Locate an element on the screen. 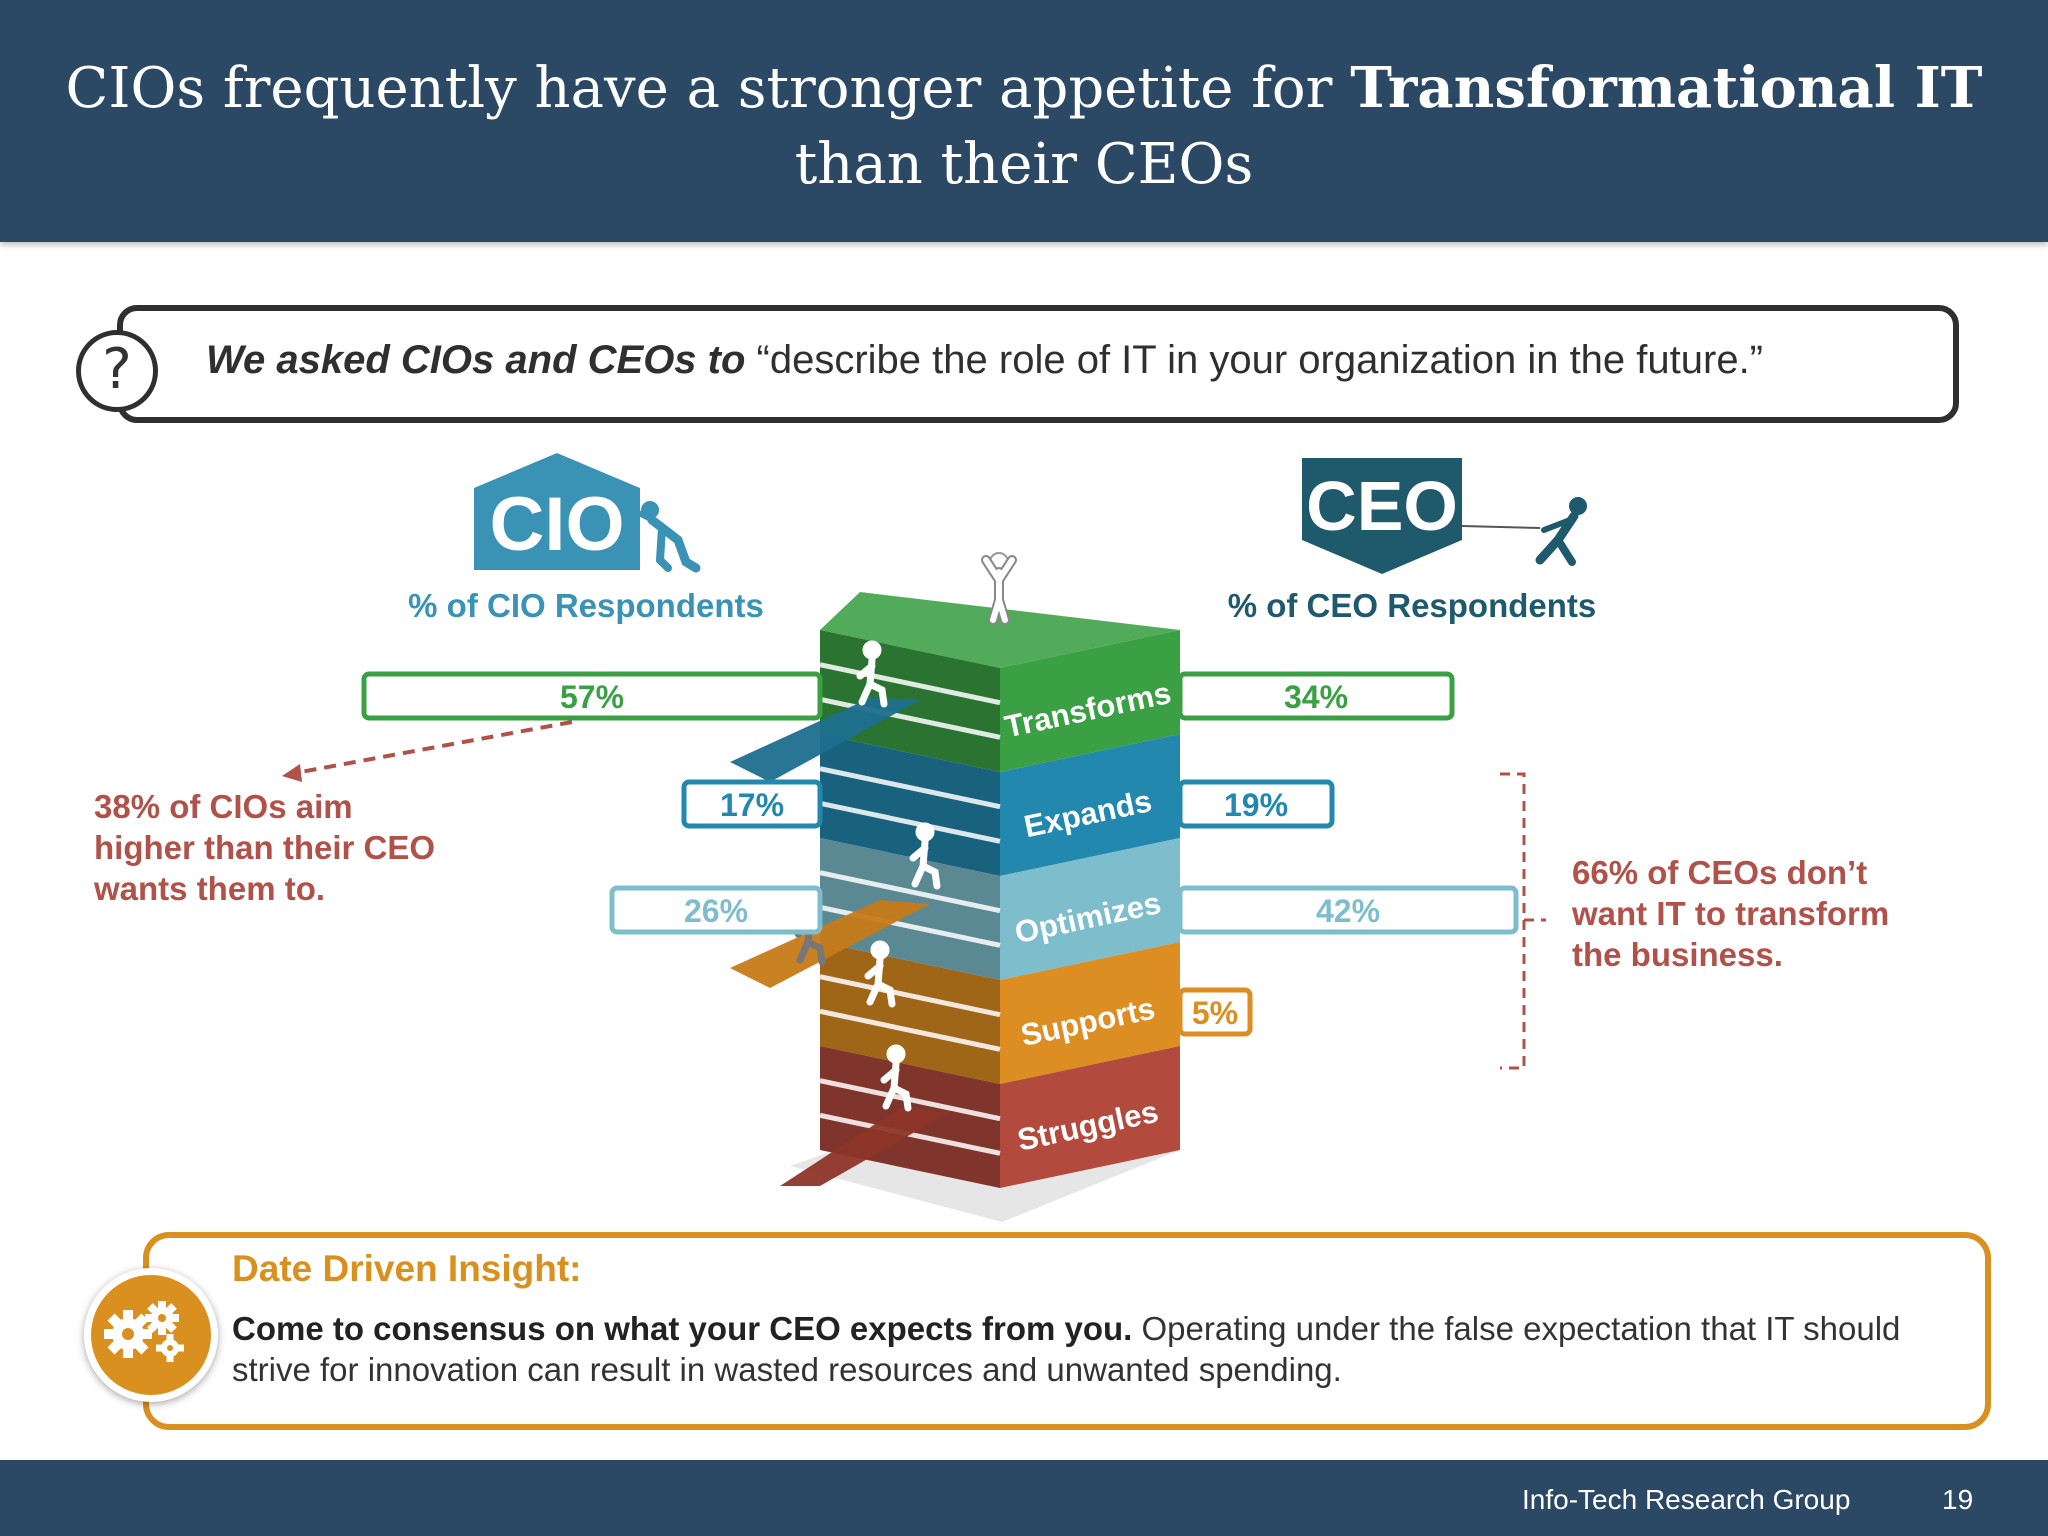  svg-text: CIO is located at coordinates (556, 524).